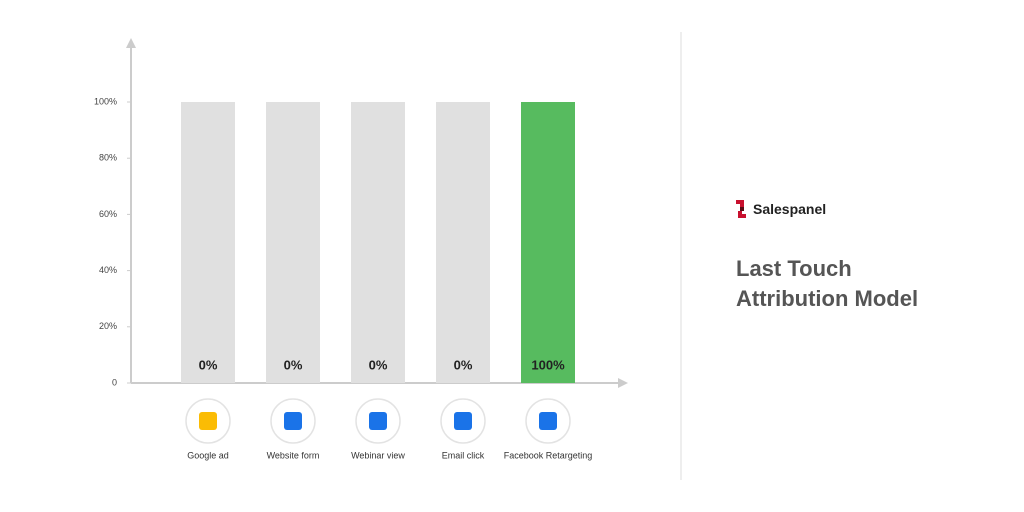 The width and height of the screenshot is (1024, 512). I want to click on brand-logo, so click(741, 209).